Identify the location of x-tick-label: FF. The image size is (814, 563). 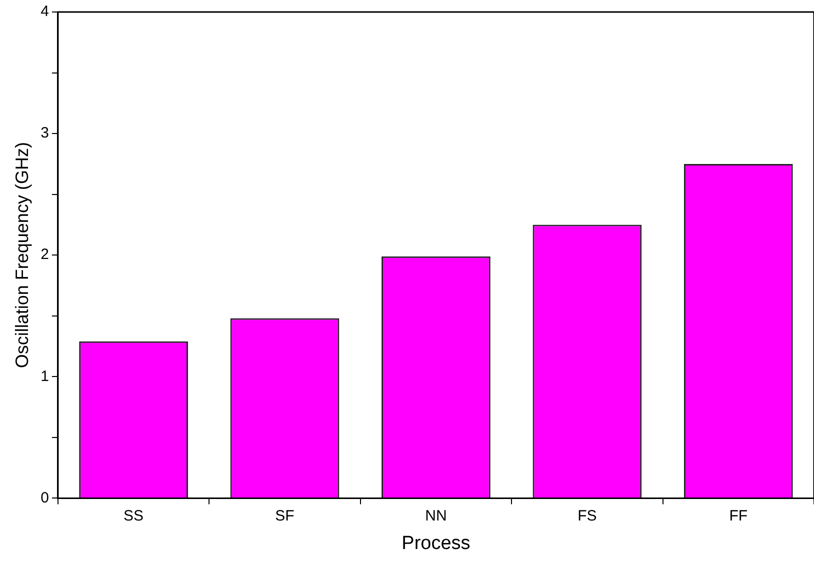
(738, 515).